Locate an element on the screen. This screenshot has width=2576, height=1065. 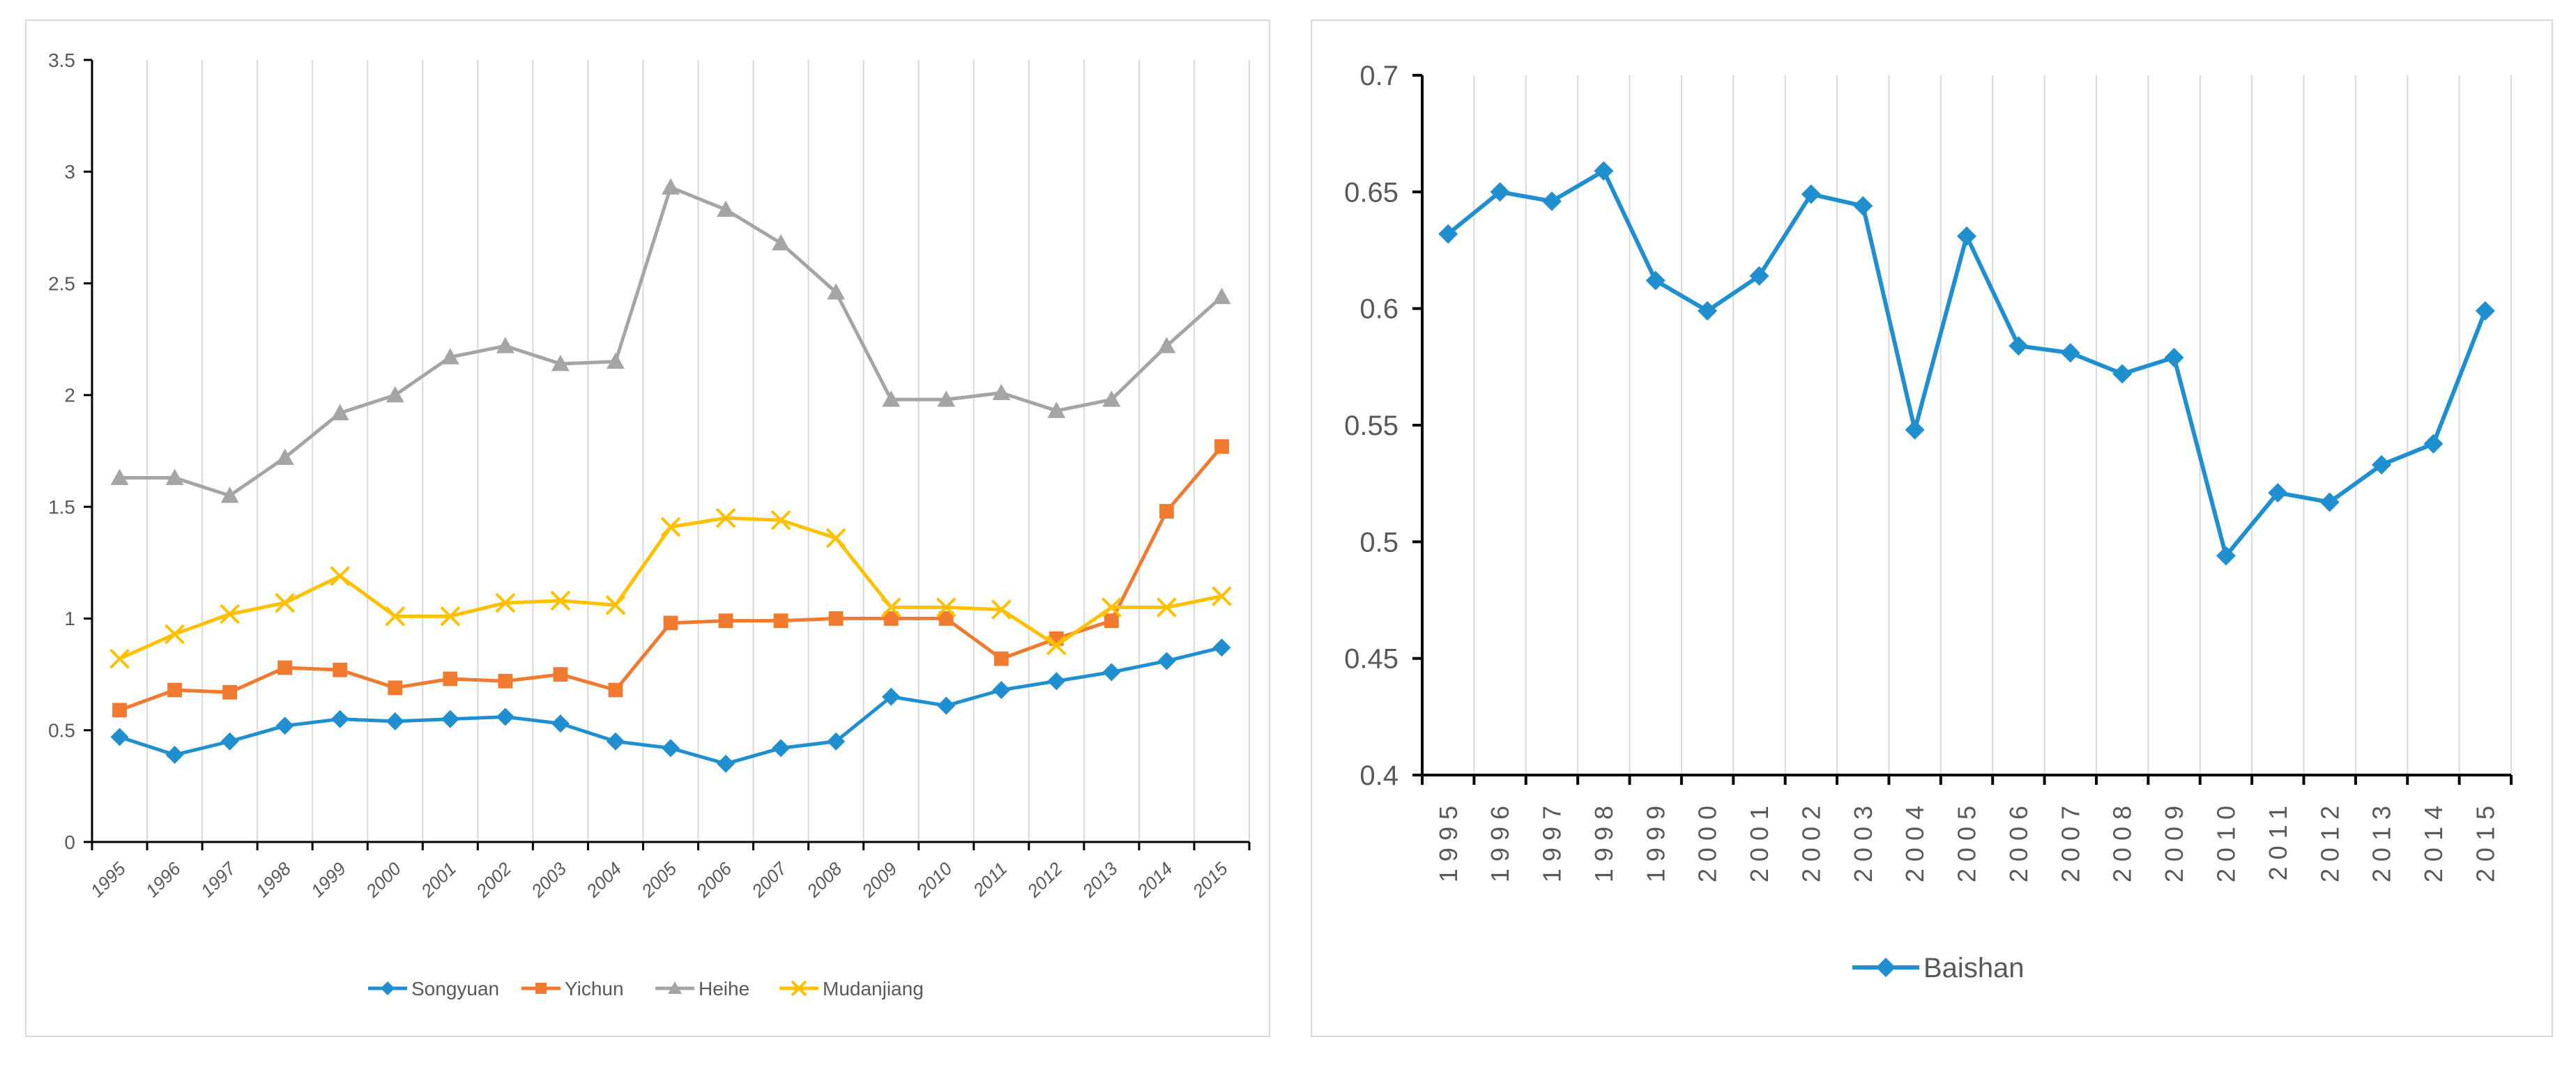
left-y-tick-label: 1 is located at coordinates (69, 618).